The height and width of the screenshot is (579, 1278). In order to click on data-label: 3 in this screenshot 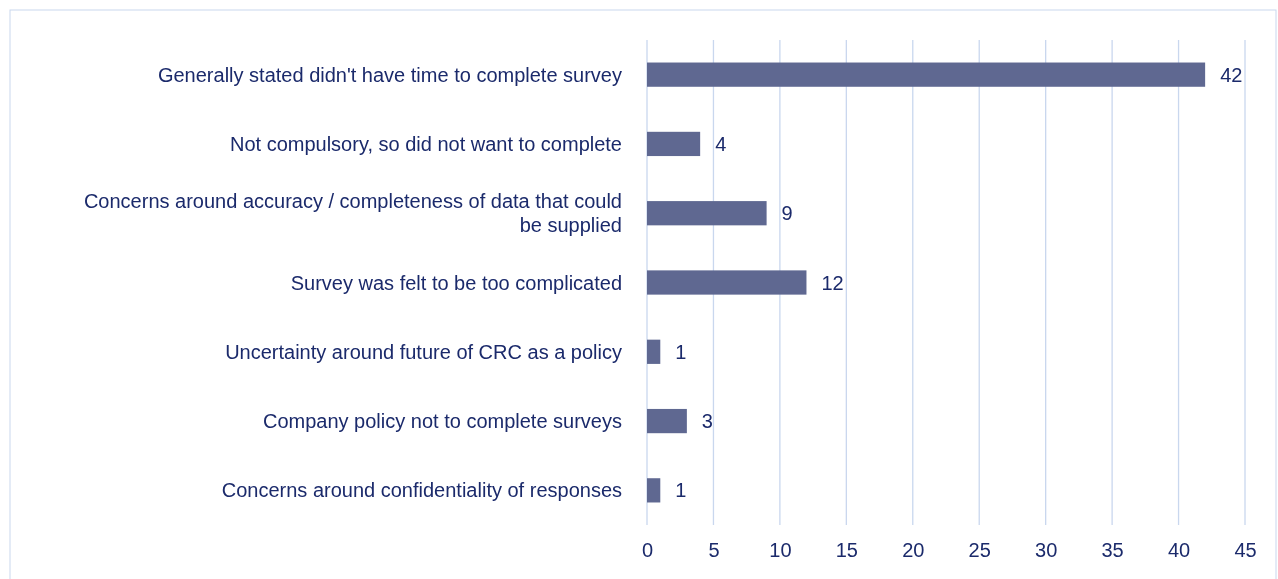, I will do `click(707, 421)`.